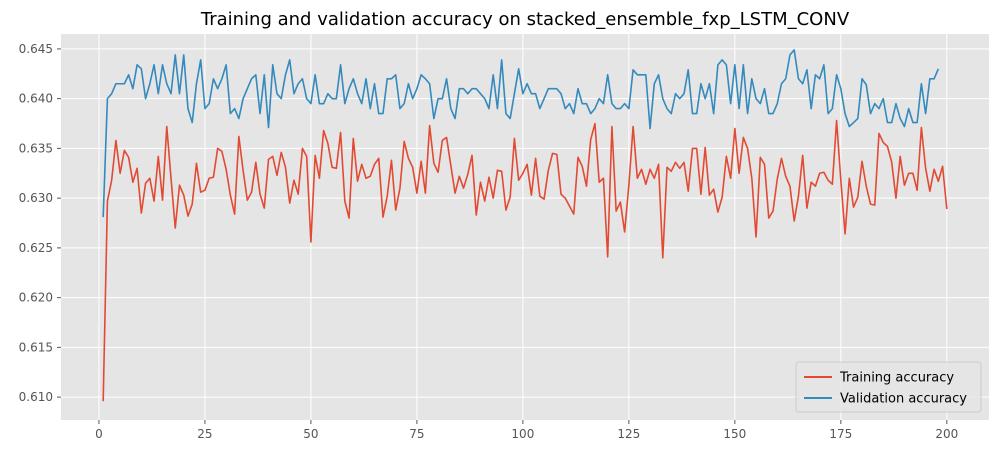 This screenshot has width=999, height=456. Describe the element at coordinates (99, 434) in the screenshot. I see `x-tick-label: 0` at that location.